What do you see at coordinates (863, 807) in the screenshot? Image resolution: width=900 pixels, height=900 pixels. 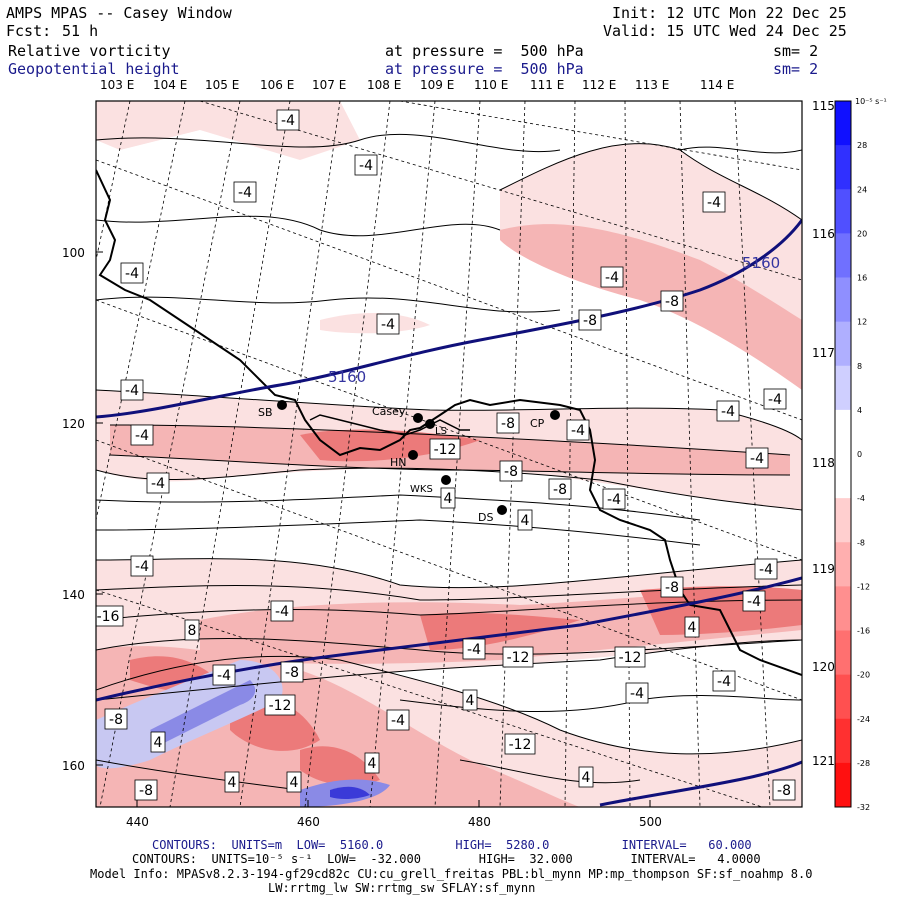 I see `colorbar-tick-label: -32` at bounding box center [863, 807].